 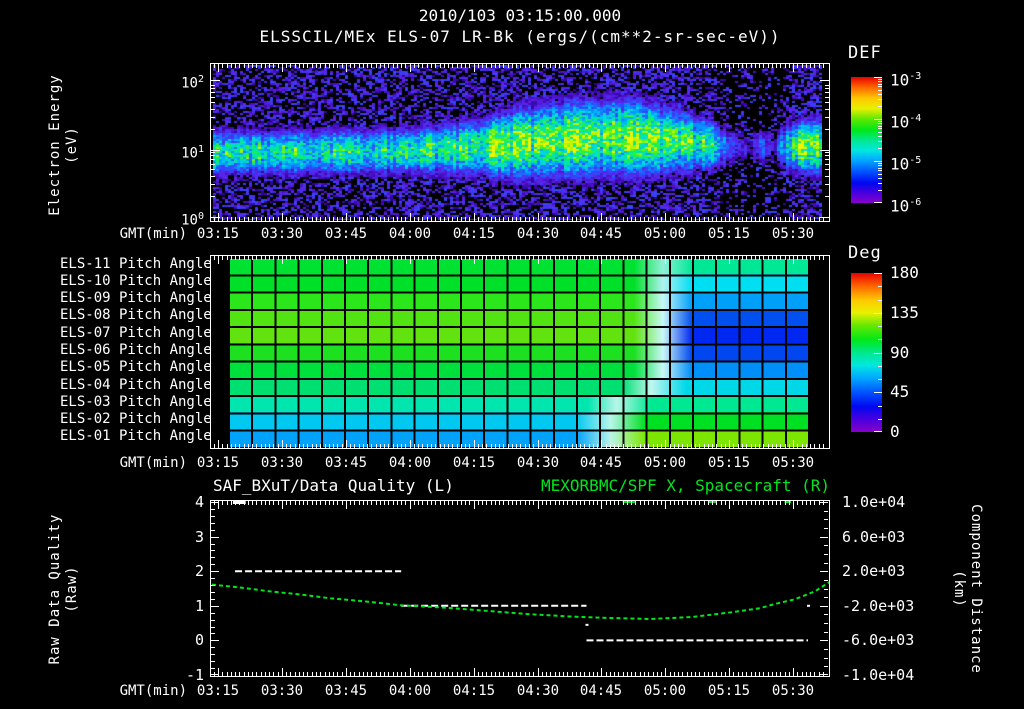 I want to click on time-tick-label: 04:45, so click(x=601, y=234).